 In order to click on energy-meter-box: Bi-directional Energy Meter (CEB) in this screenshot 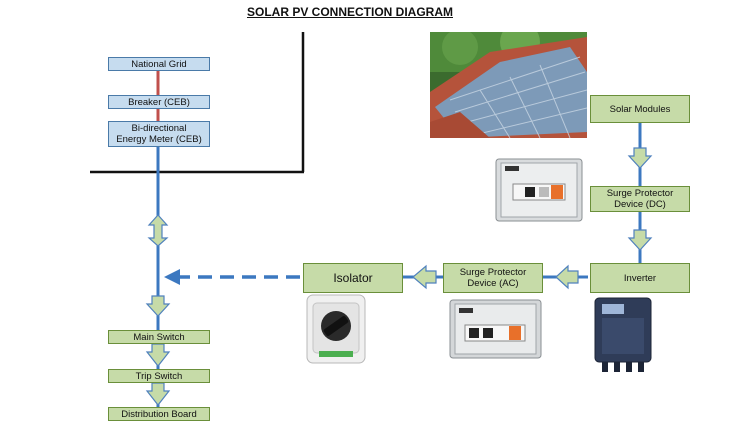, I will do `click(159, 134)`.